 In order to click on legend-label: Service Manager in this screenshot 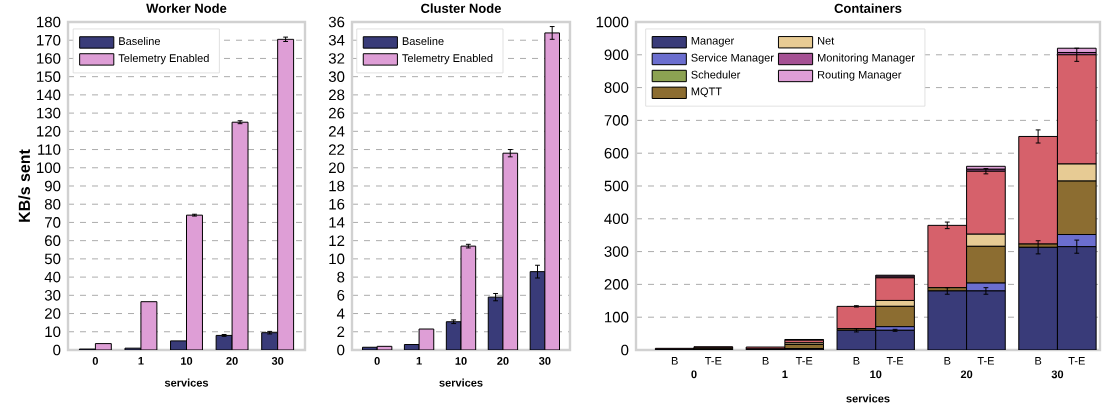, I will do `click(732, 58)`.